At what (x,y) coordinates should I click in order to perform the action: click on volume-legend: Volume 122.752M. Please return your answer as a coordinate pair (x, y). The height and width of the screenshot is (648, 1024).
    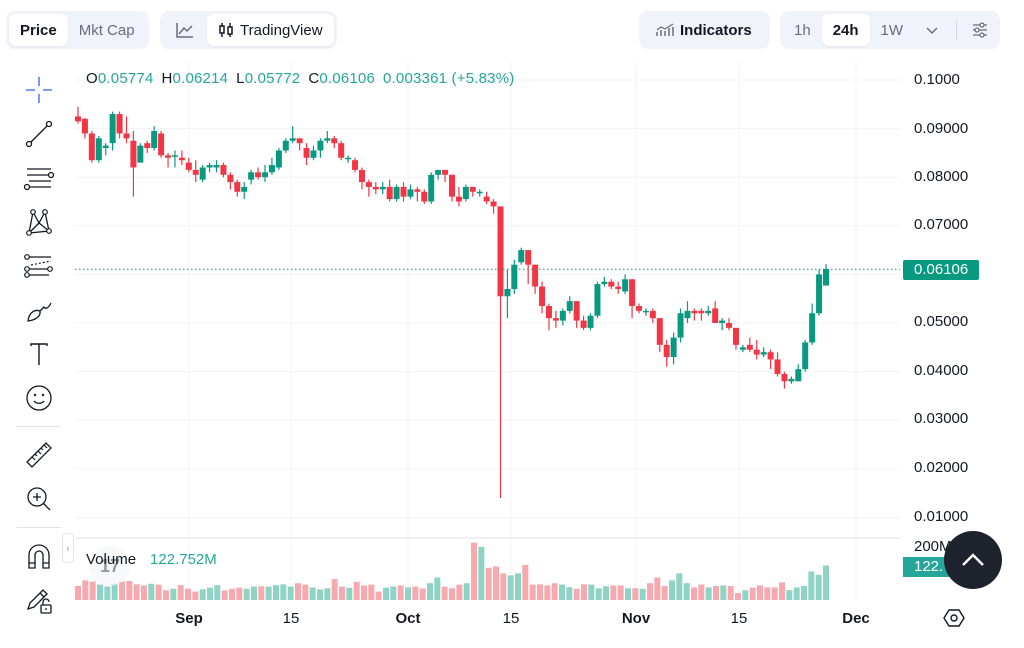
    Looking at the image, I should click on (151, 559).